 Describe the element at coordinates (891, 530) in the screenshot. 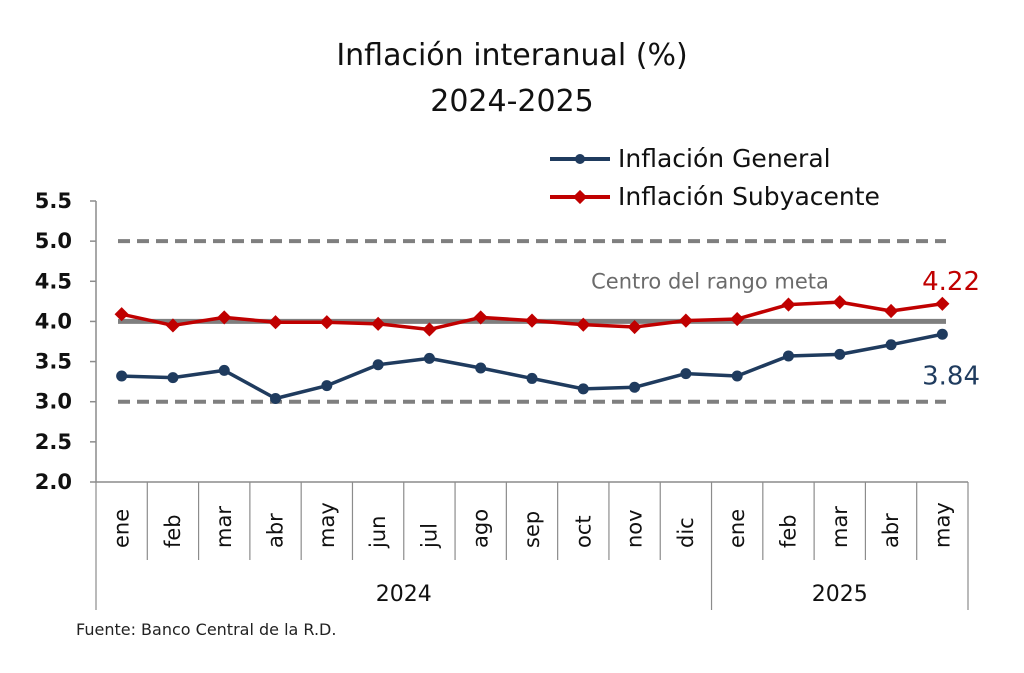

I see `x-tick-label-15: abr` at that location.